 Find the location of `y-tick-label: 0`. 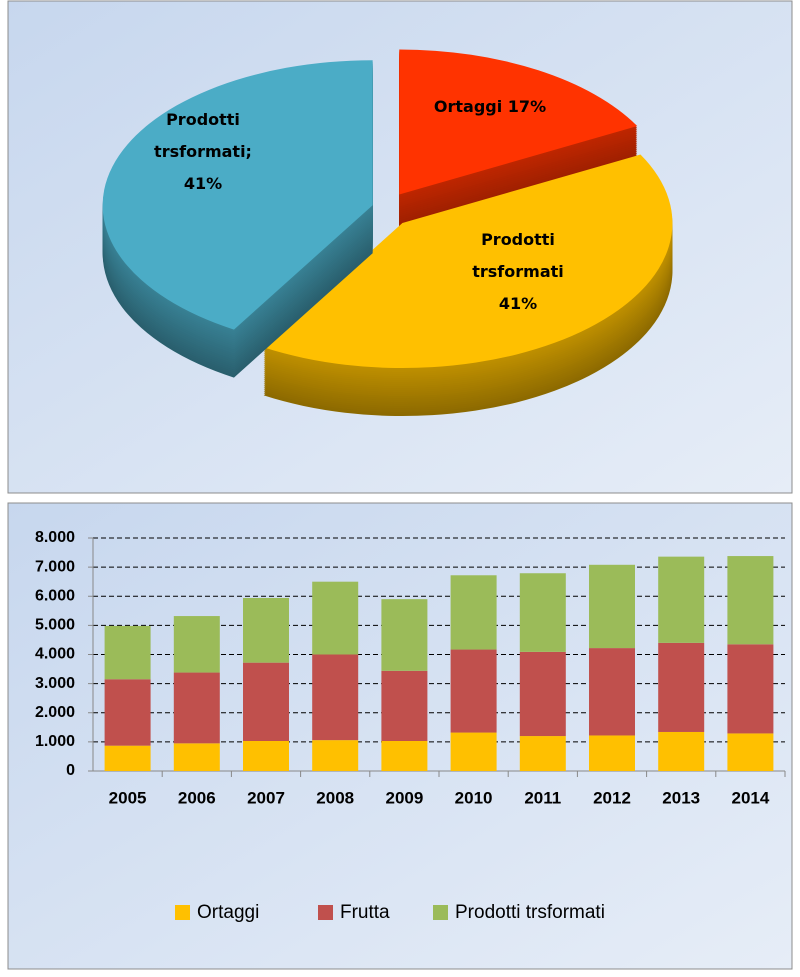

y-tick-label: 0 is located at coordinates (70, 770).